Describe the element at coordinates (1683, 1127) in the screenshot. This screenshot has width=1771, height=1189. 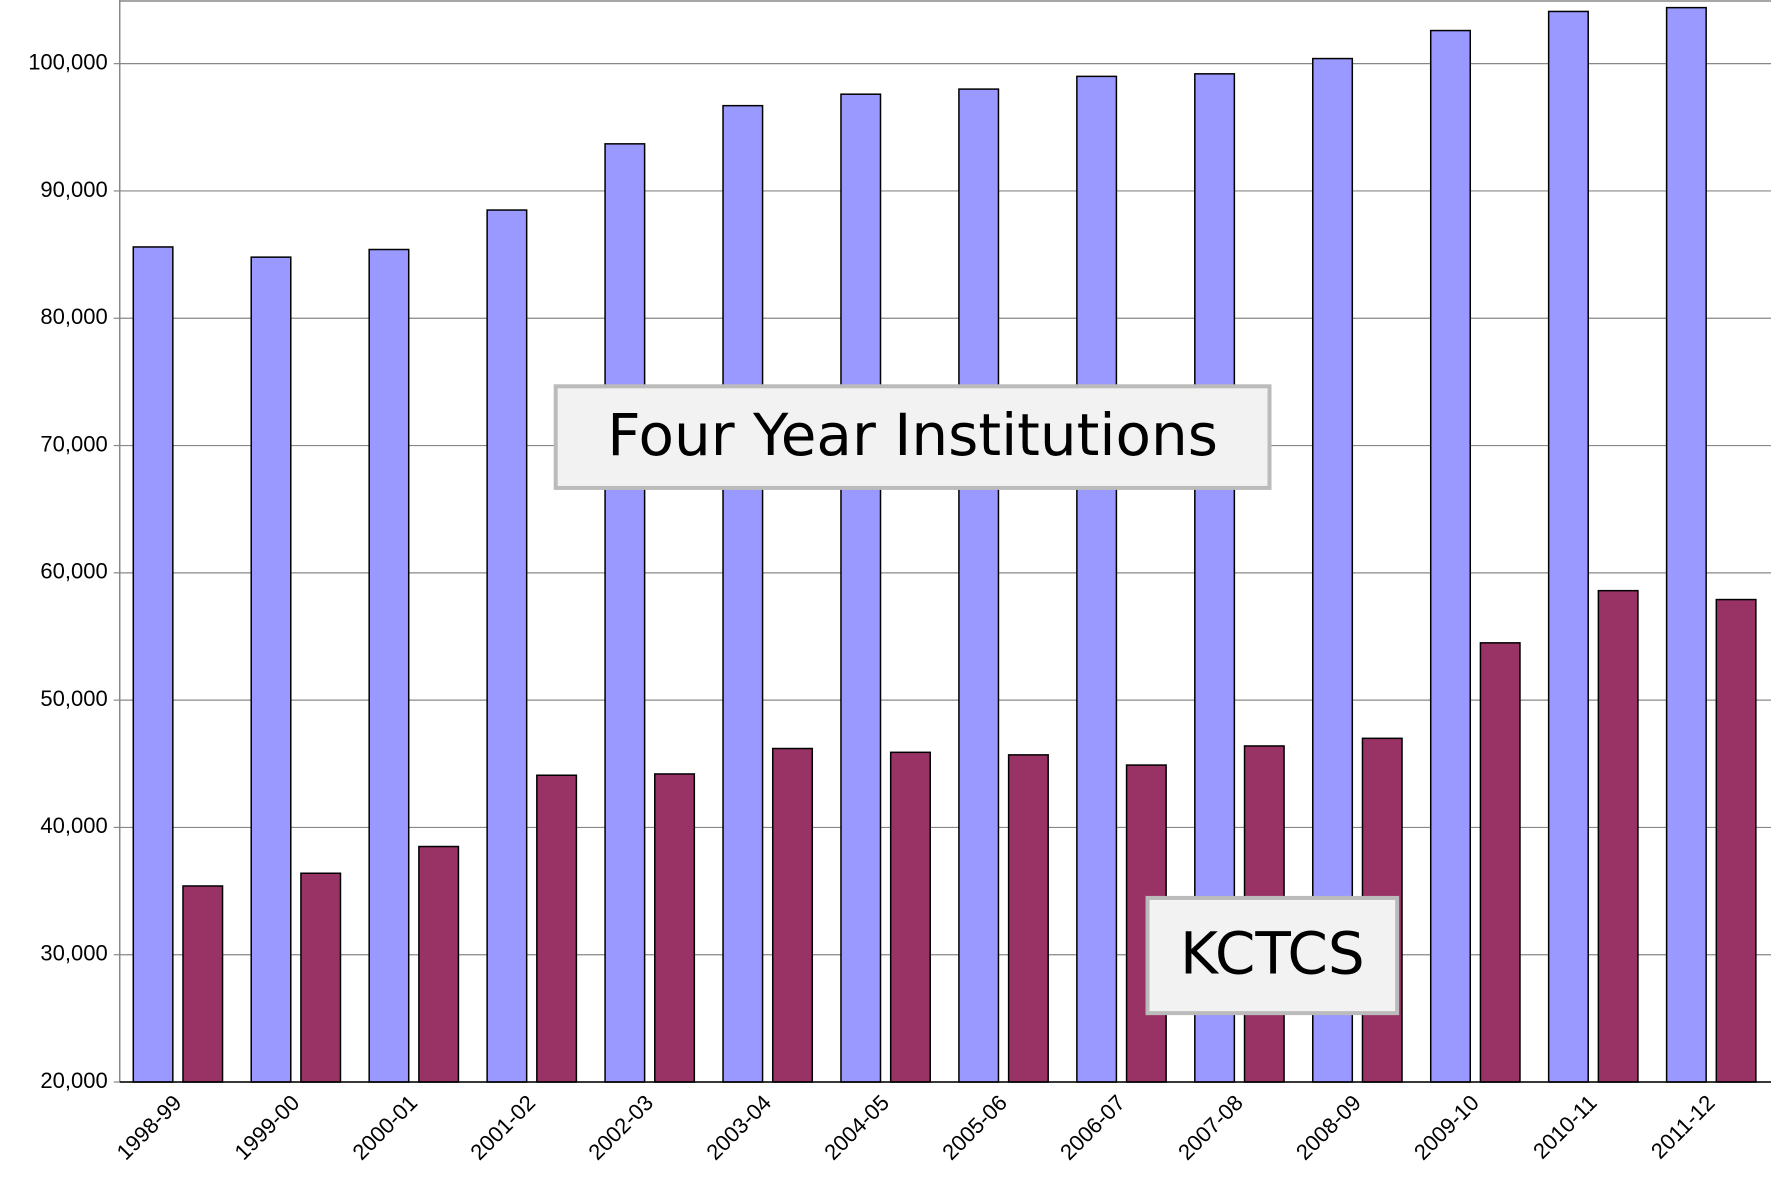
I see `x-tick-label: 2011-12` at that location.